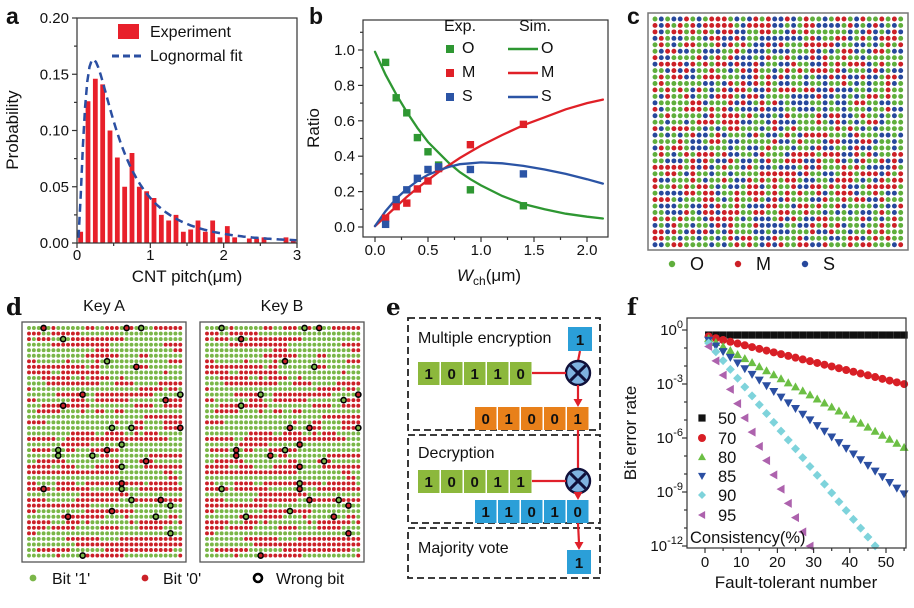 This screenshot has width=914, height=608. Describe the element at coordinates (316, 16) in the screenshot. I see `panel-b-label: b` at that location.